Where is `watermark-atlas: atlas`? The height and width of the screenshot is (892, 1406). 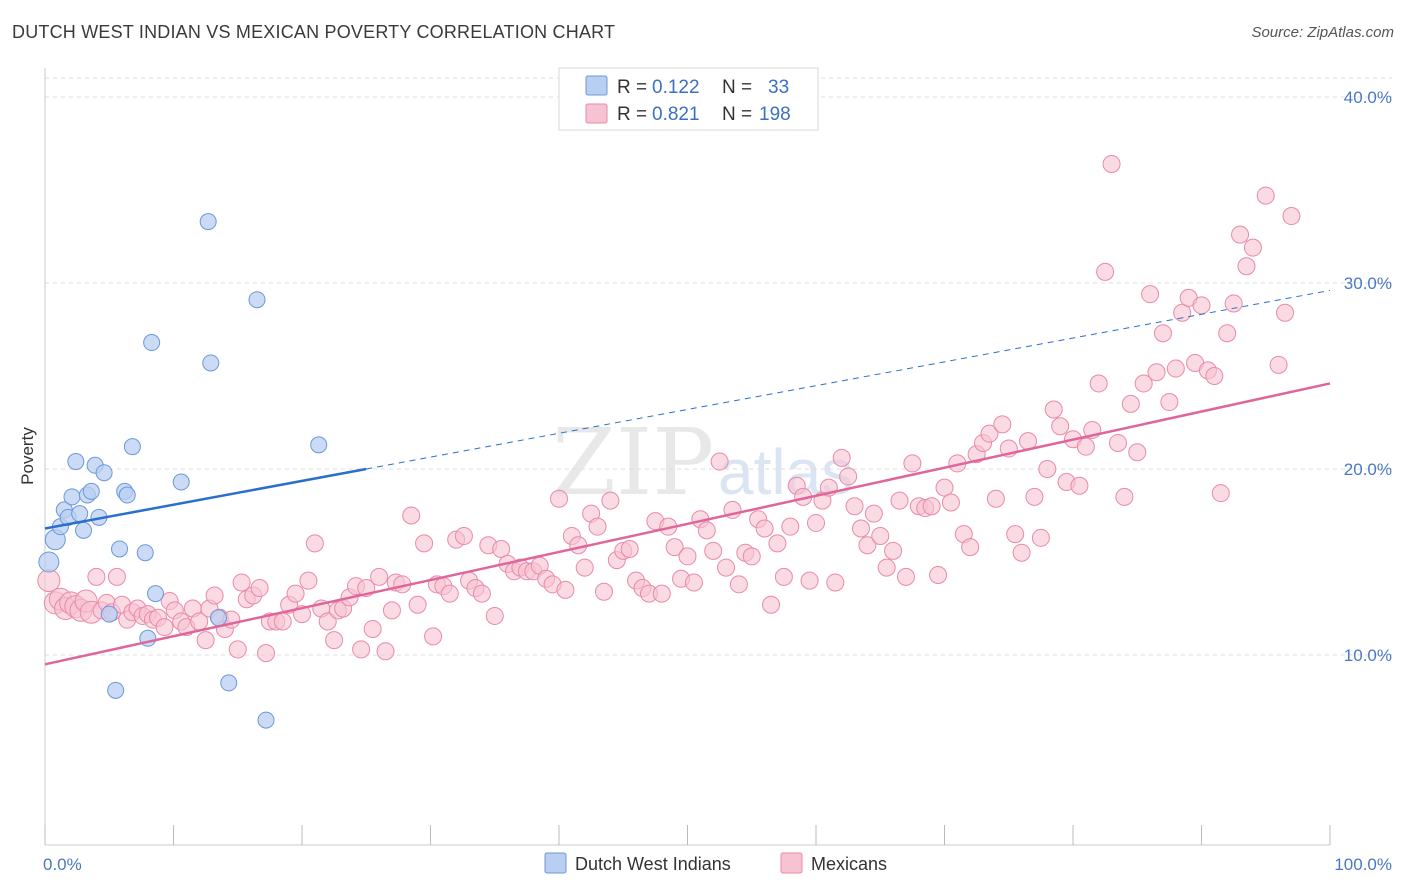
watermark-atlas: atlas is located at coordinates (785, 472).